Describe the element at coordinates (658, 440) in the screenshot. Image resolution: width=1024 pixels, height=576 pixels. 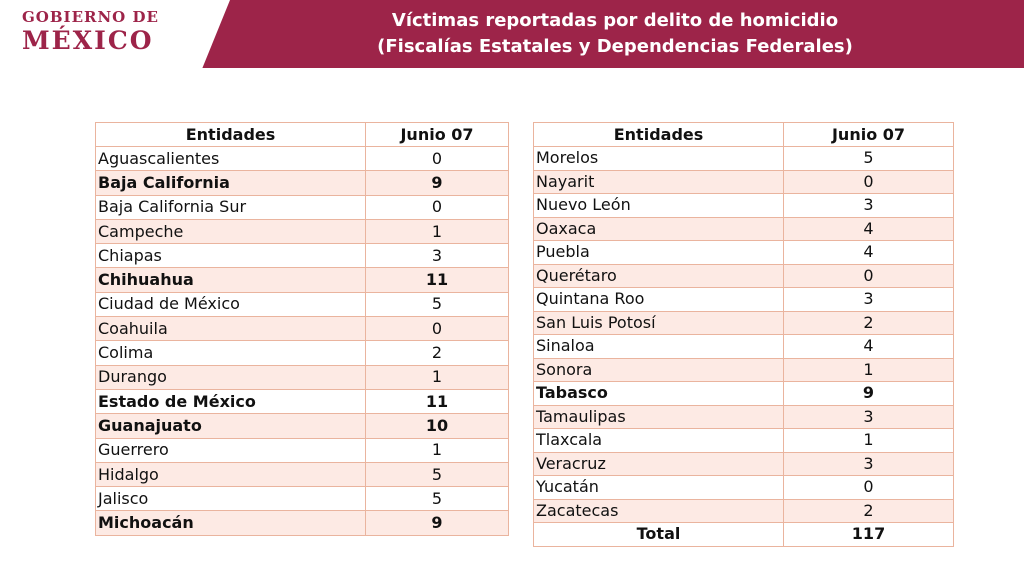
I see `entity-cell: Tlaxcala` at that location.